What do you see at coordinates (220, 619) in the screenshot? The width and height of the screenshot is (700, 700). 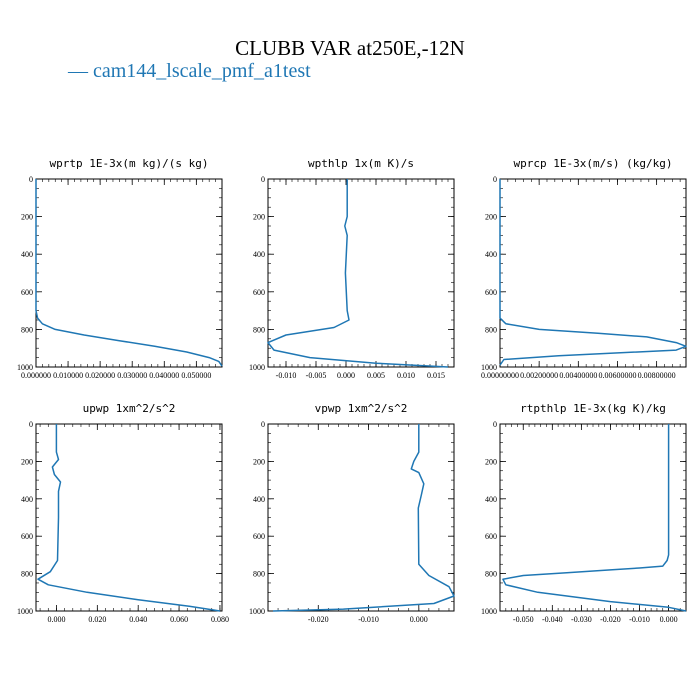 I see `x-tick-label: 0.080` at bounding box center [220, 619].